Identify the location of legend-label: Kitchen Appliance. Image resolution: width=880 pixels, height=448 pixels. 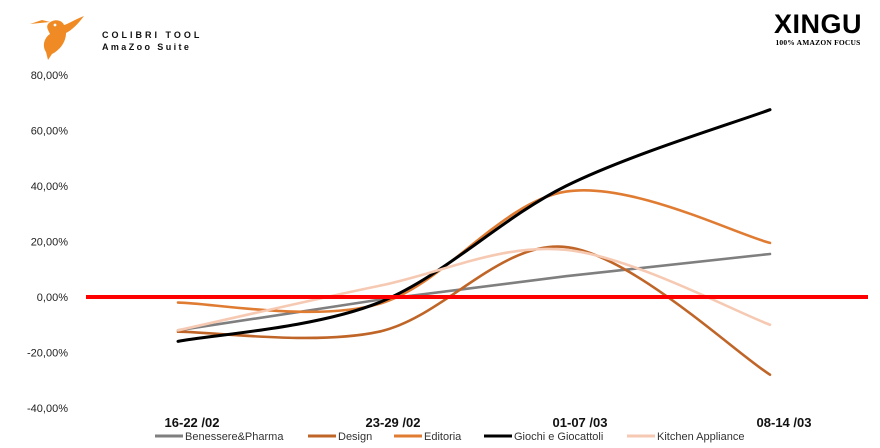
(700, 437).